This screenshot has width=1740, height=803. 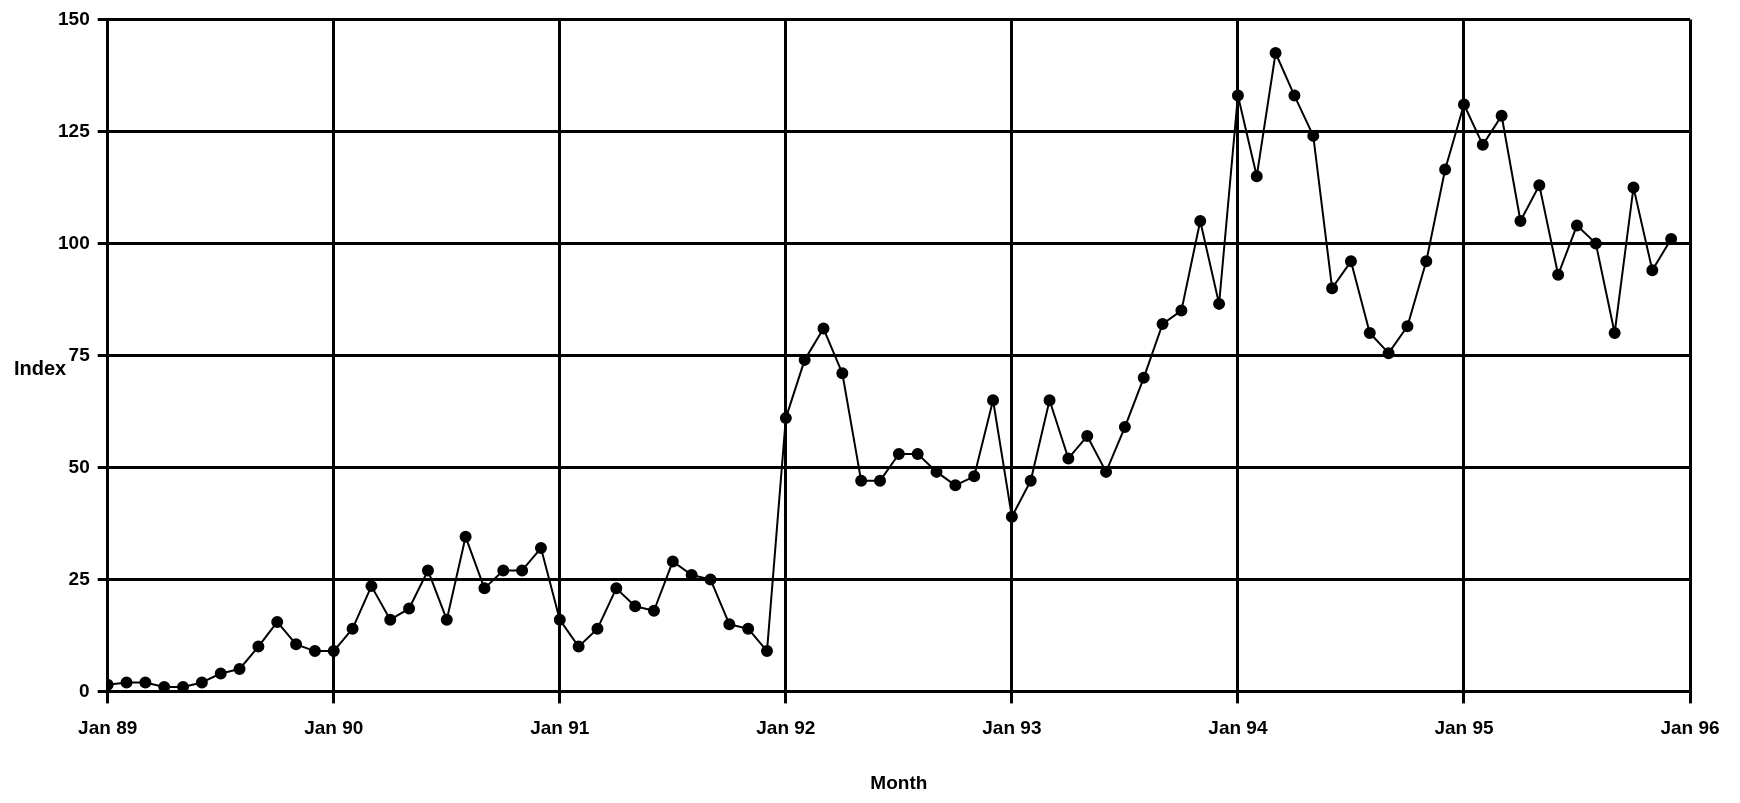 I want to click on x-tick-label: Jan 93, so click(x=1012, y=728).